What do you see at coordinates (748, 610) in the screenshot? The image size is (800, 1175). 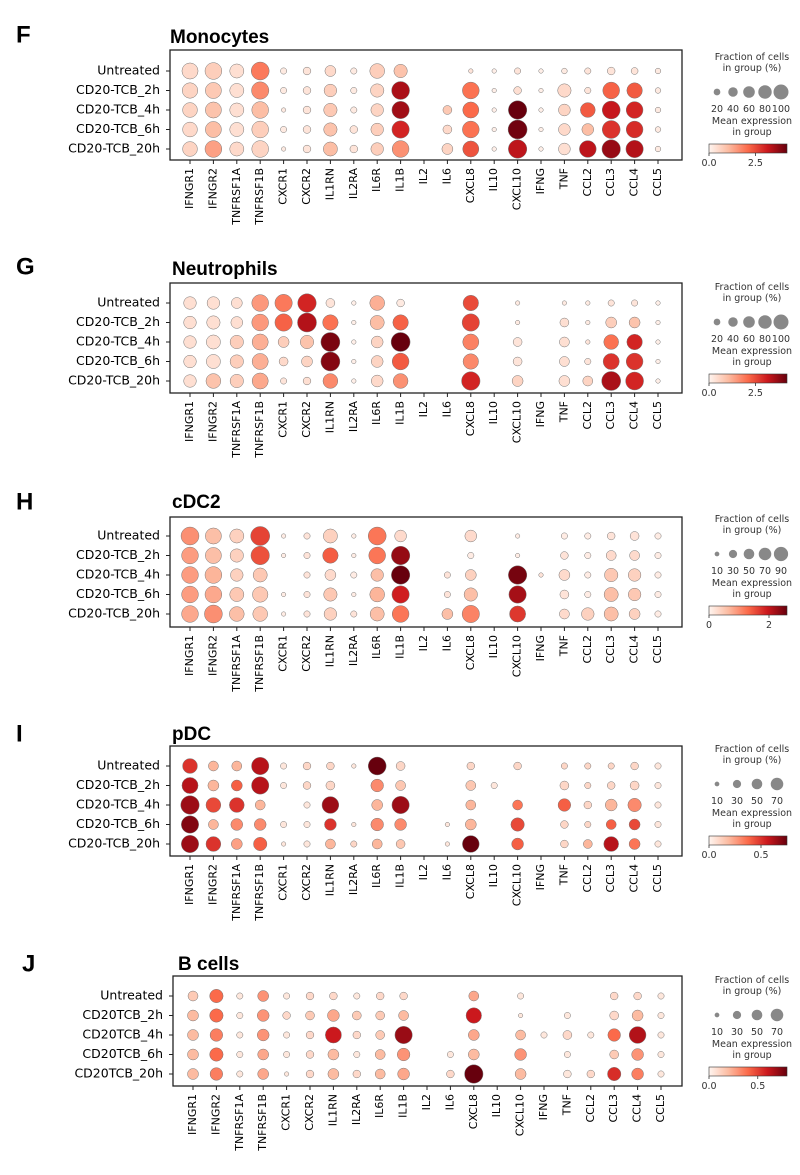 I see `colorbar` at bounding box center [748, 610].